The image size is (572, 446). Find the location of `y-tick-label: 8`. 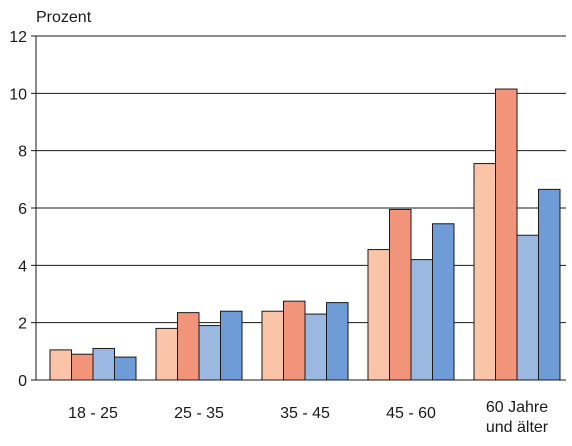

y-tick-label: 8 is located at coordinates (22, 152).